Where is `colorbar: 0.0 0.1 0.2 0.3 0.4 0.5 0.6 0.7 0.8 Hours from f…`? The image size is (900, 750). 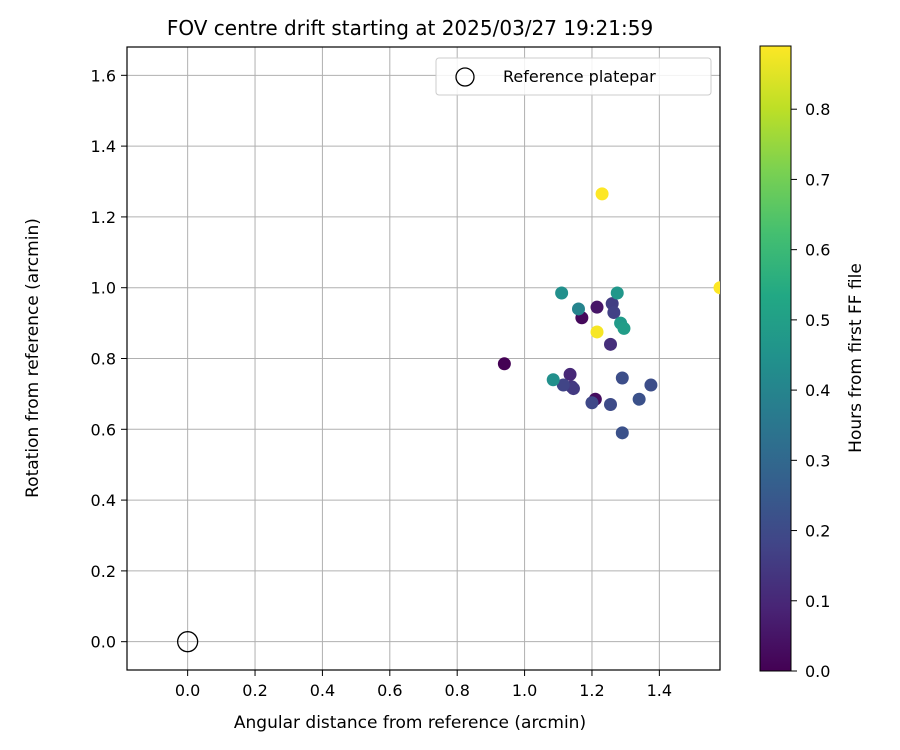
colorbar: 0.0 0.1 0.2 0.3 0.4 0.5 0.6 0.7 0.8 Hours from f… is located at coordinates (812, 363).